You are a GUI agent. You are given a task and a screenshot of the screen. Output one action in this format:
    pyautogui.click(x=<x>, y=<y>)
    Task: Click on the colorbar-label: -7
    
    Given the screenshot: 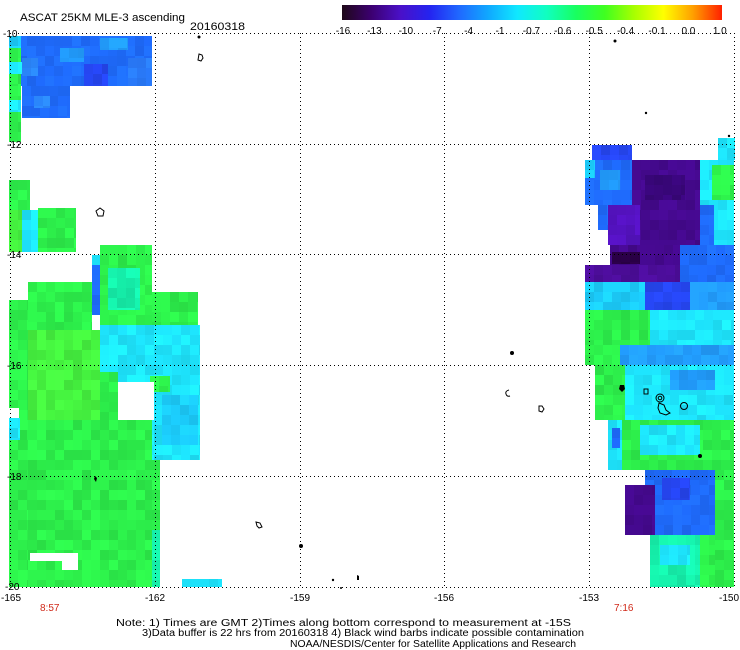 What is the action you would take?
    pyautogui.click(x=437, y=31)
    